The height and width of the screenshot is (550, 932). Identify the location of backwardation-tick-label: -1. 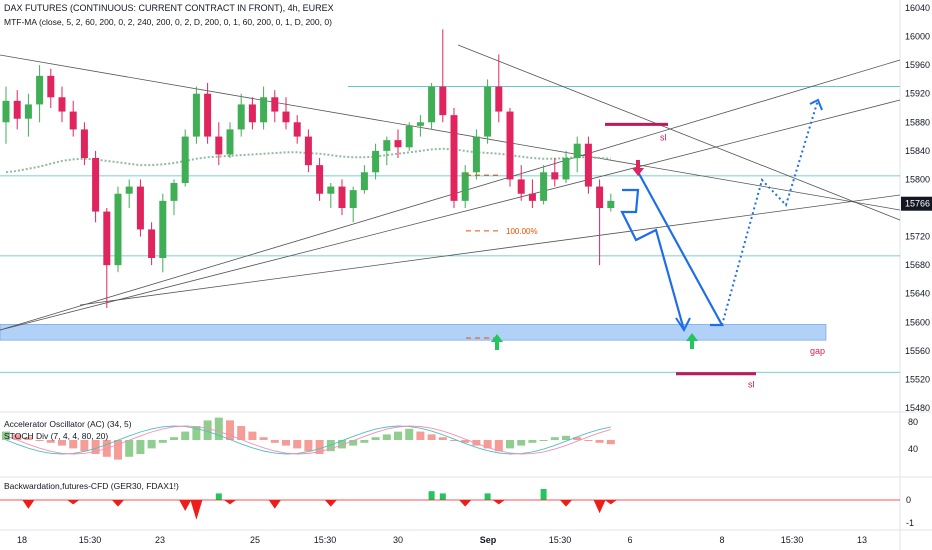
(910, 523).